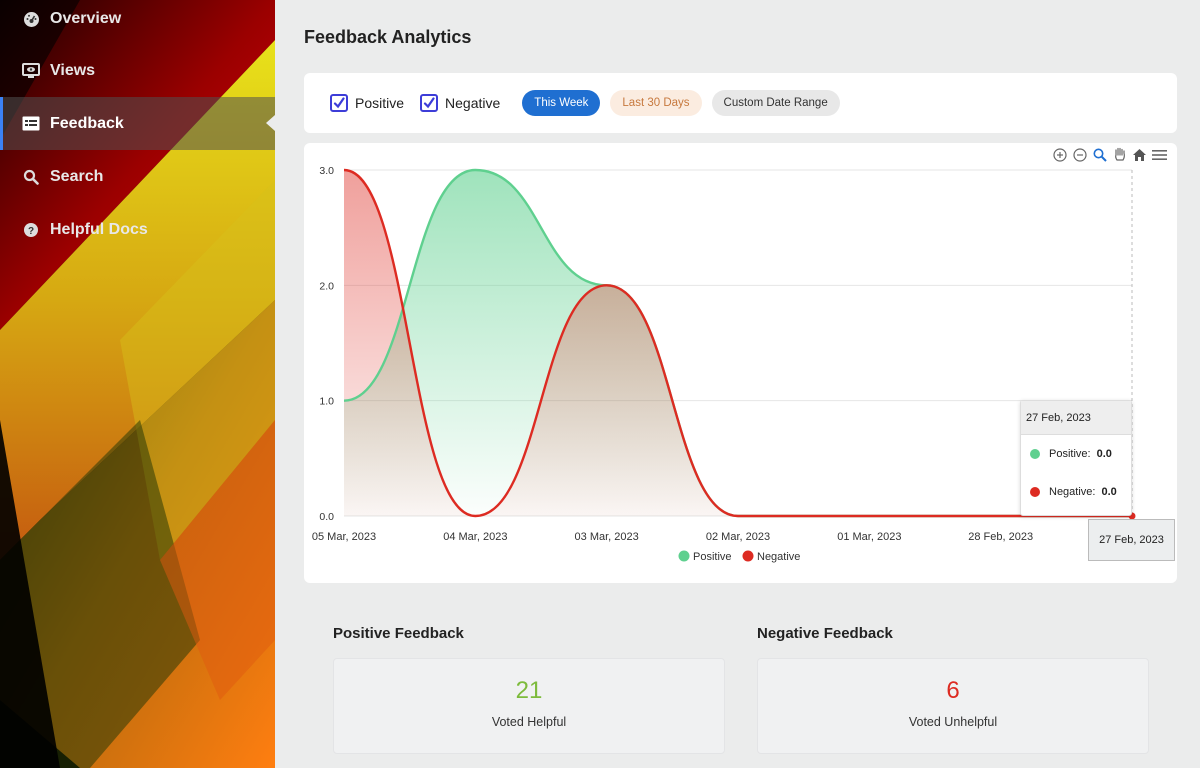  I want to click on positive-count: 21, so click(529, 690).